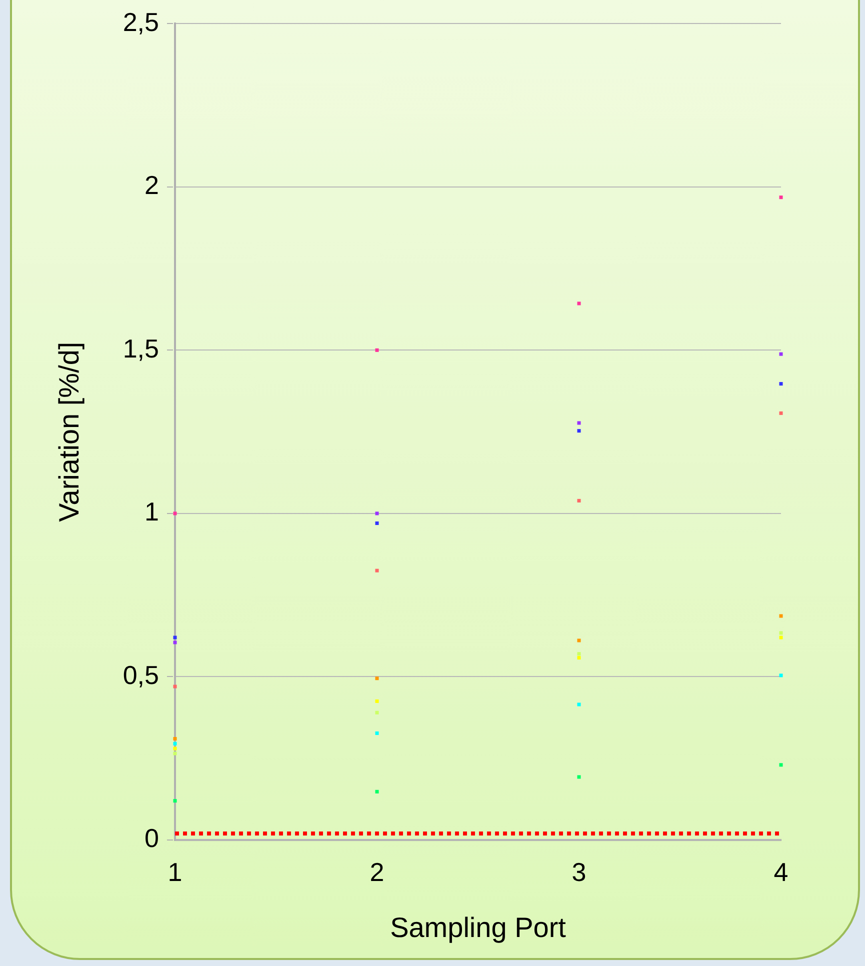 The height and width of the screenshot is (966, 865). I want to click on y-tick-label: 2,5, so click(140, 21).